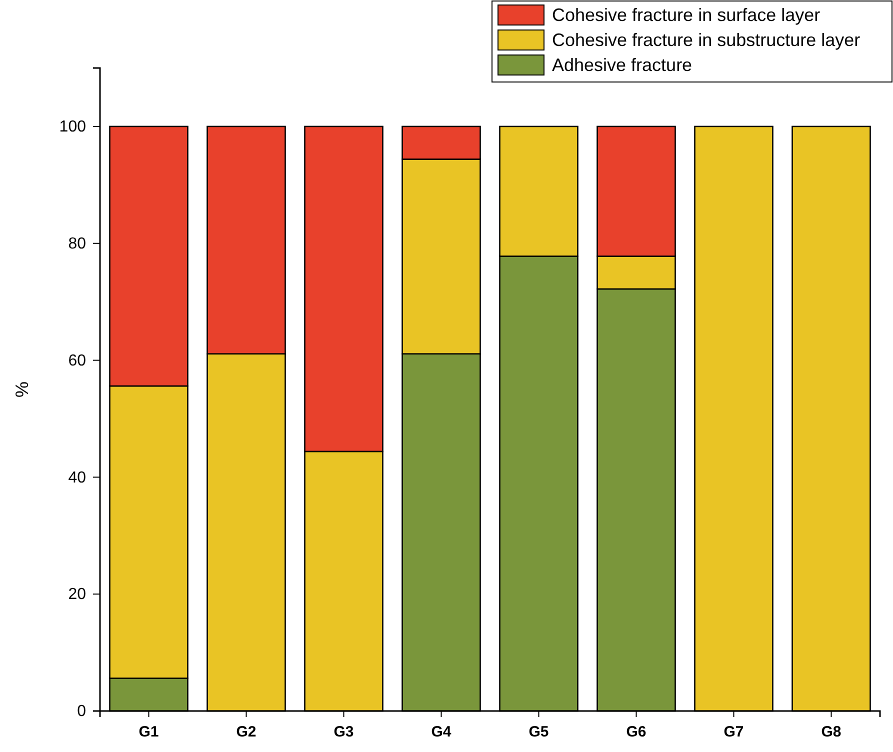  I want to click on x-tick-label: G2, so click(246, 732).